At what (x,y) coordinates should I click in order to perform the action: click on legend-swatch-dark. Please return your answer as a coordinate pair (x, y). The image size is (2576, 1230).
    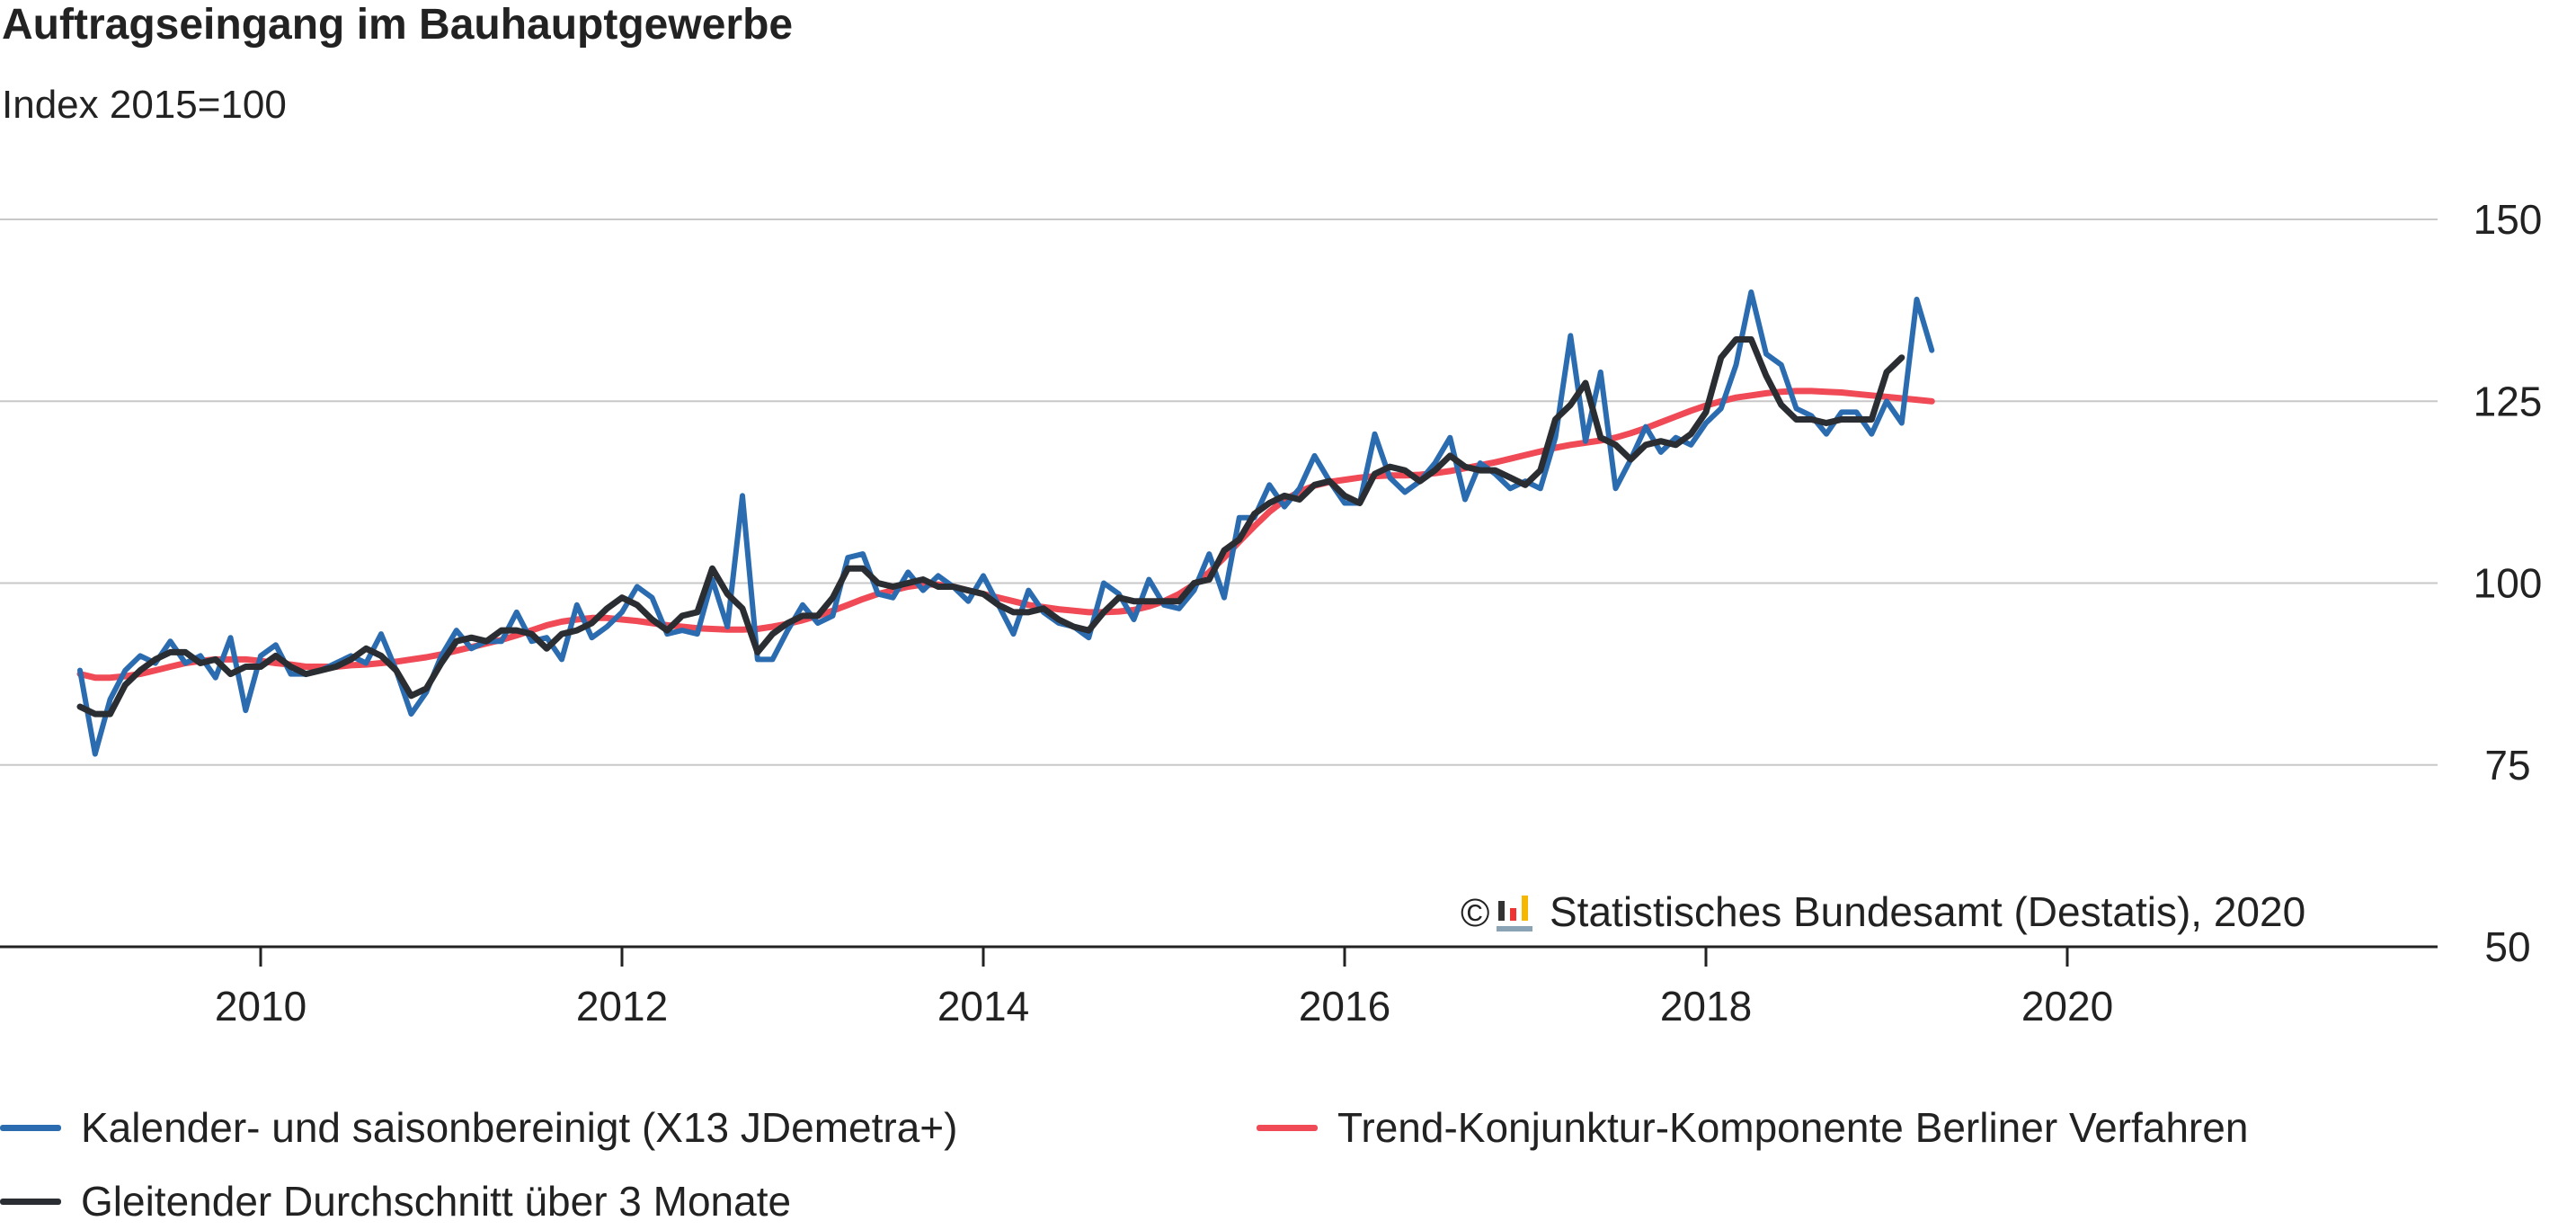
    Looking at the image, I should click on (30, 1202).